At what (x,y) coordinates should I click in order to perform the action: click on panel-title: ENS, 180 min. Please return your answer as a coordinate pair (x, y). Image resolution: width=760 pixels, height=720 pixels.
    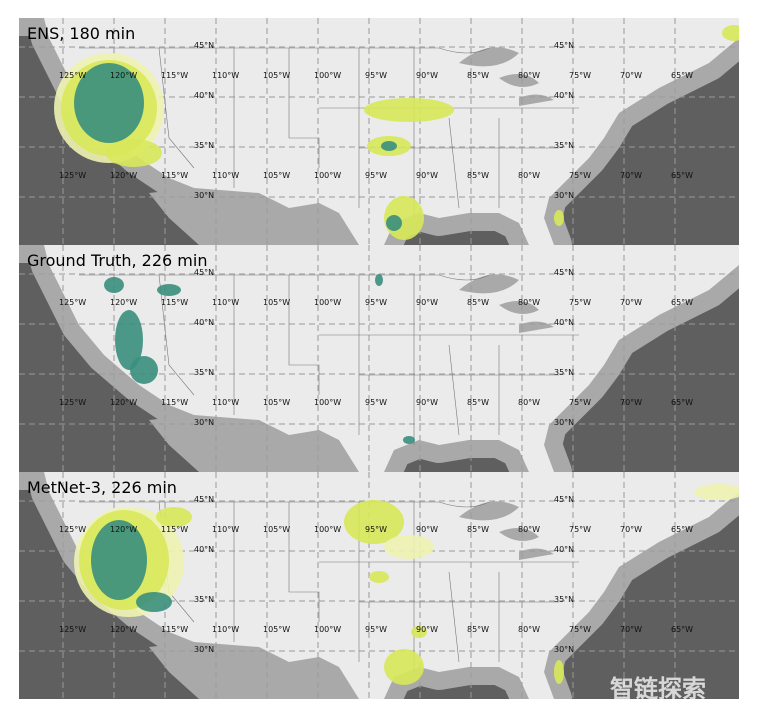
    Looking at the image, I should click on (81, 33).